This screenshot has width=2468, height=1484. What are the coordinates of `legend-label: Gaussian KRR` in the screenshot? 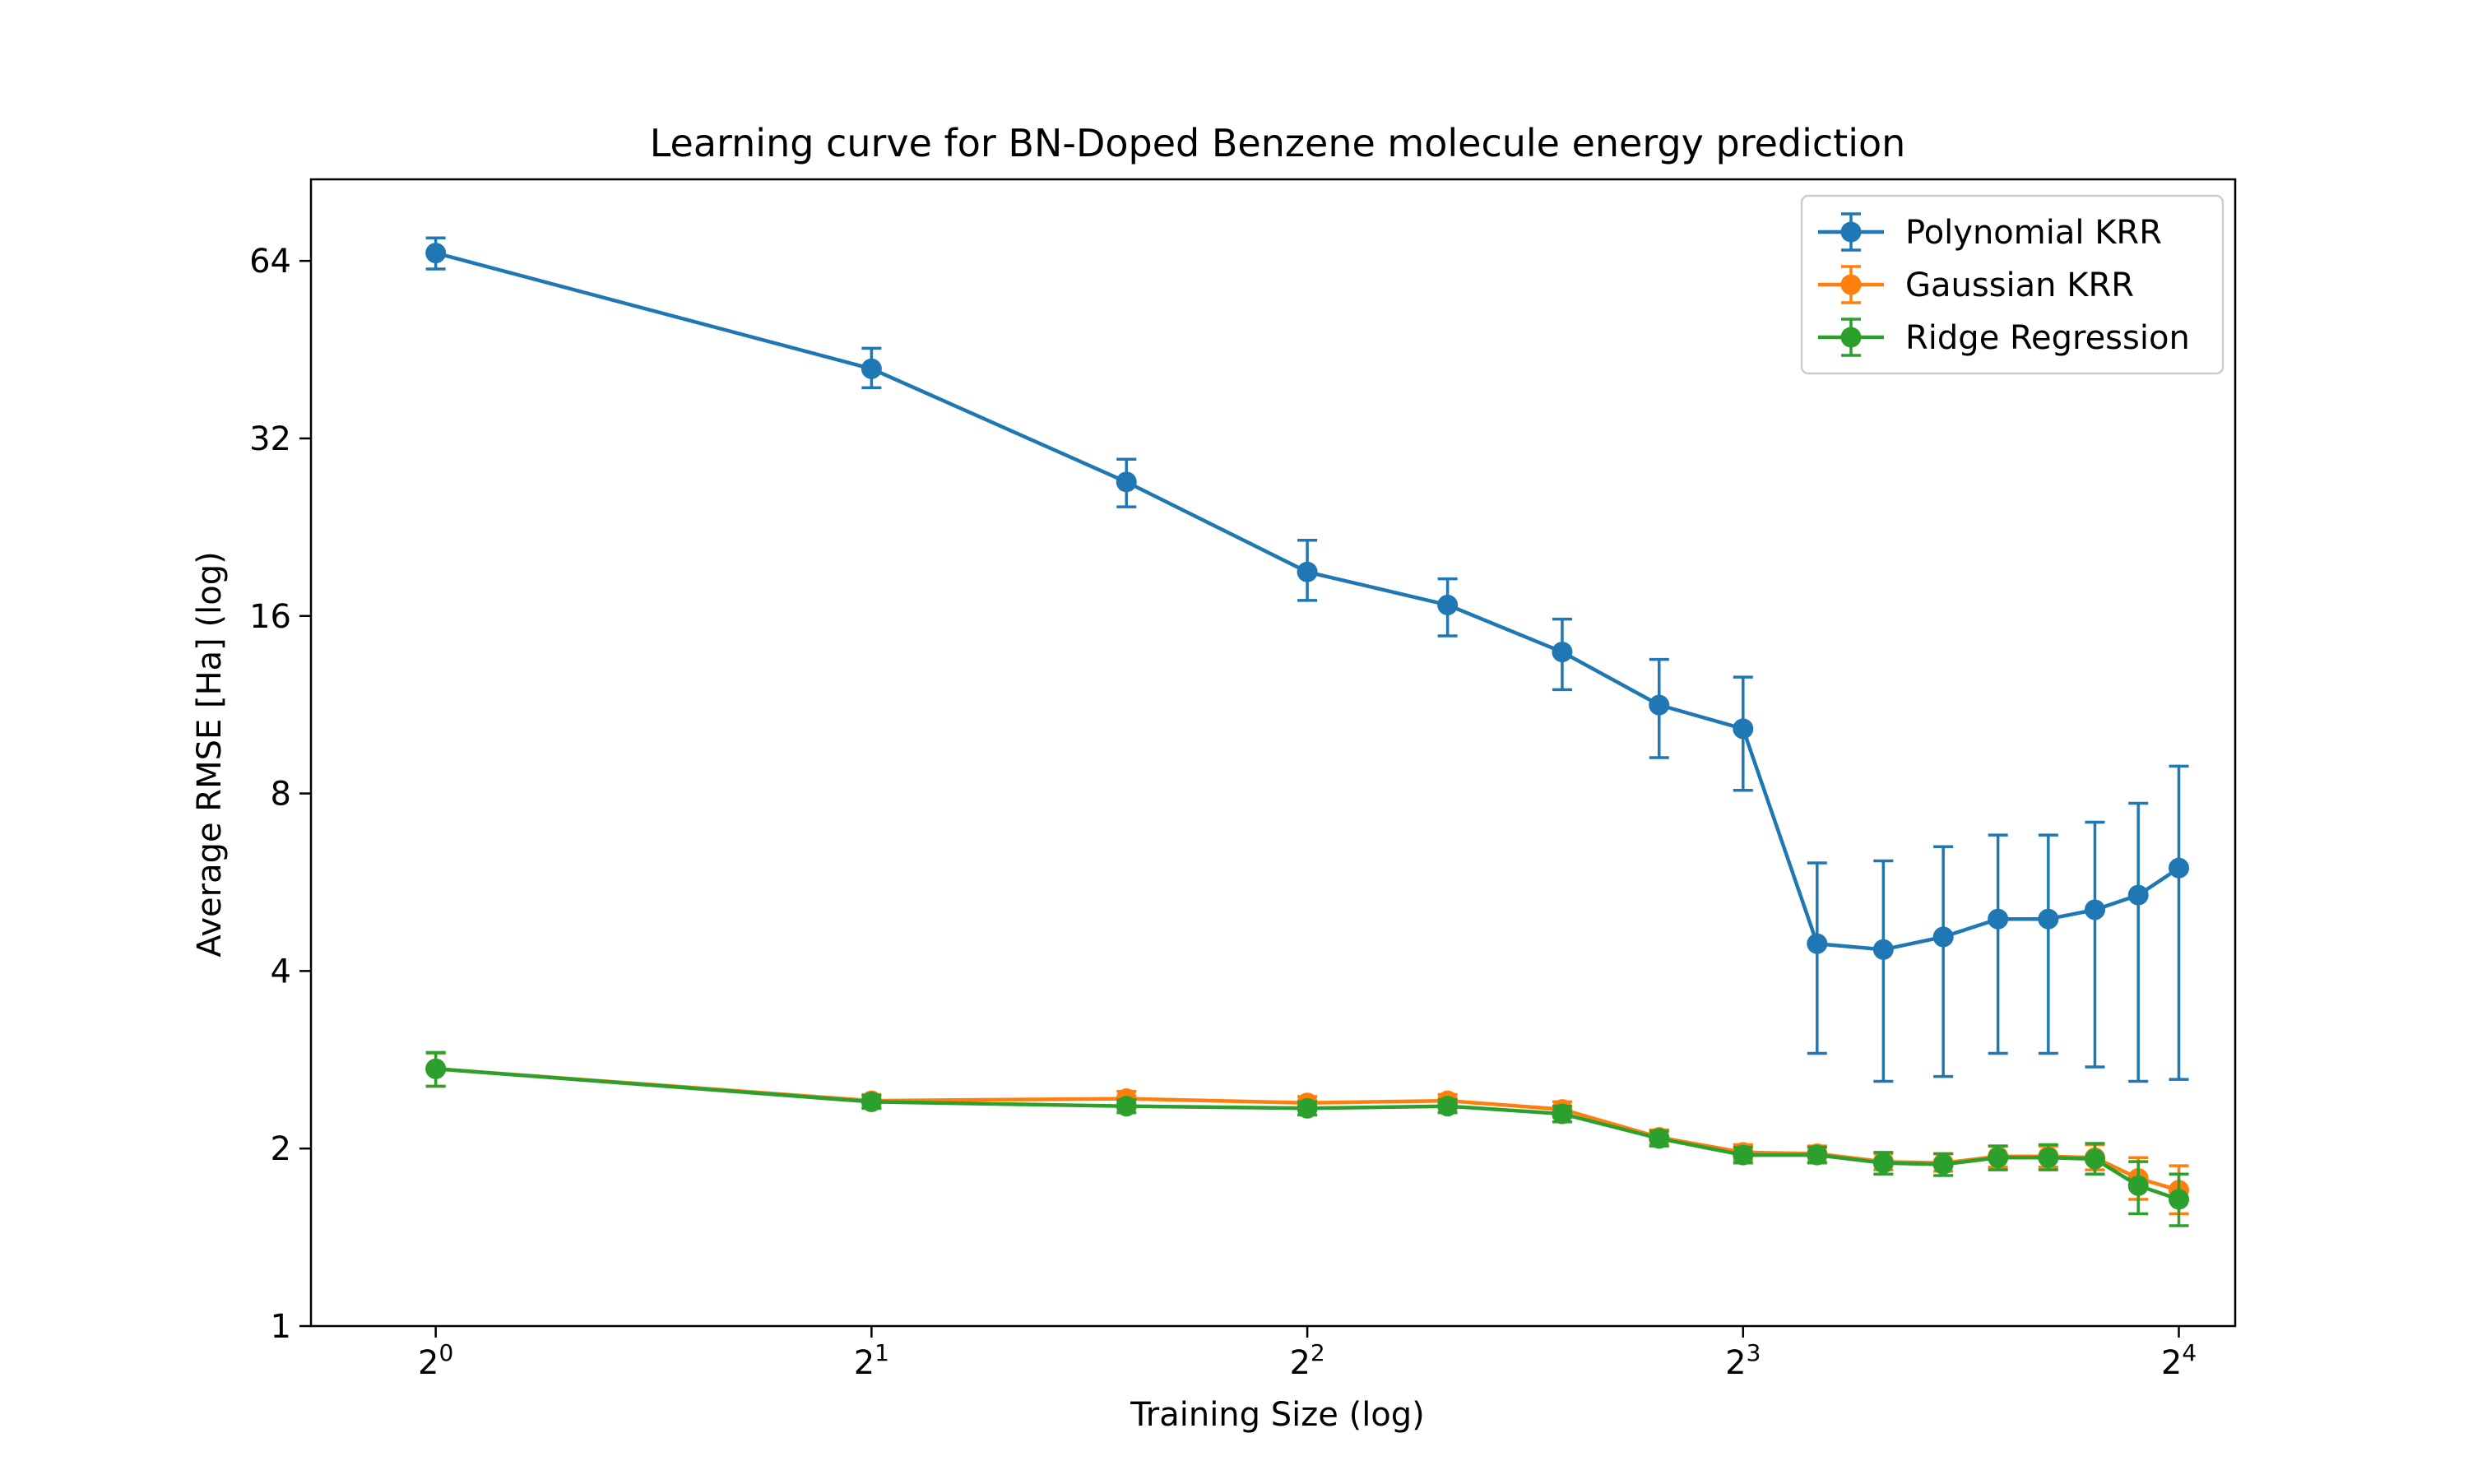 It's located at (2019, 285).